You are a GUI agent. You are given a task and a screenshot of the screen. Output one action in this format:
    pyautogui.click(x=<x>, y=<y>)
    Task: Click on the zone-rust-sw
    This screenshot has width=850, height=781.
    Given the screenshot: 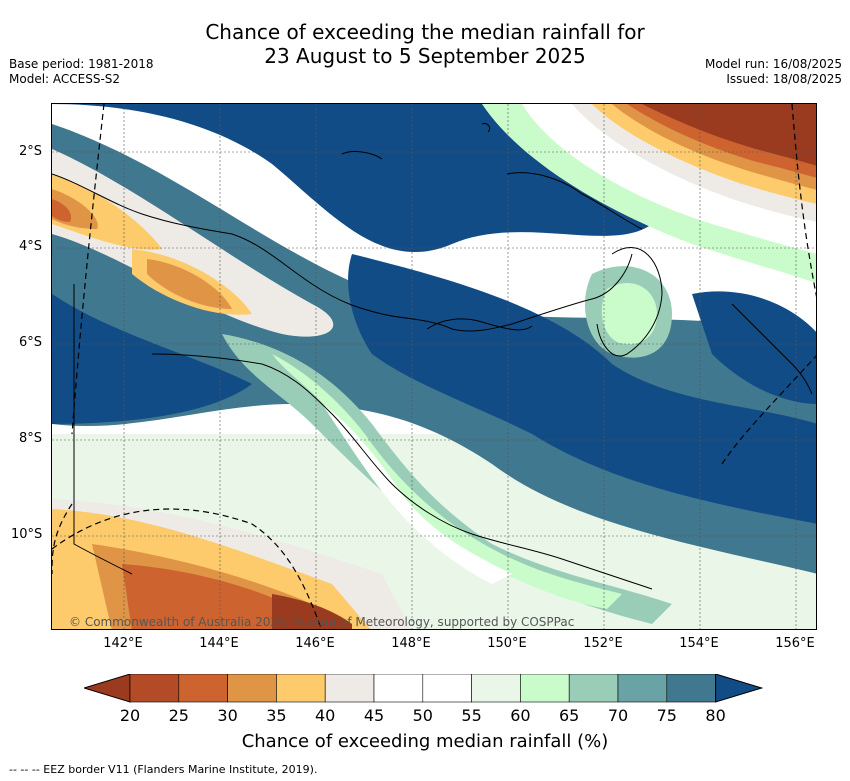 What is the action you would take?
    pyautogui.click(x=219, y=596)
    